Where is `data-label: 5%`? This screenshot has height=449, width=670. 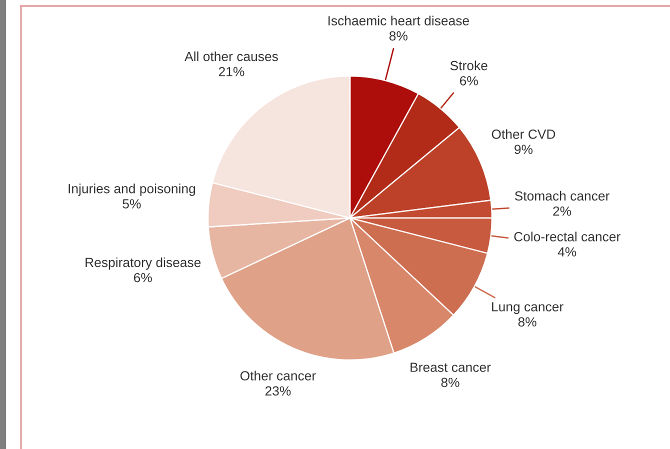 data-label: 5% is located at coordinates (131, 203).